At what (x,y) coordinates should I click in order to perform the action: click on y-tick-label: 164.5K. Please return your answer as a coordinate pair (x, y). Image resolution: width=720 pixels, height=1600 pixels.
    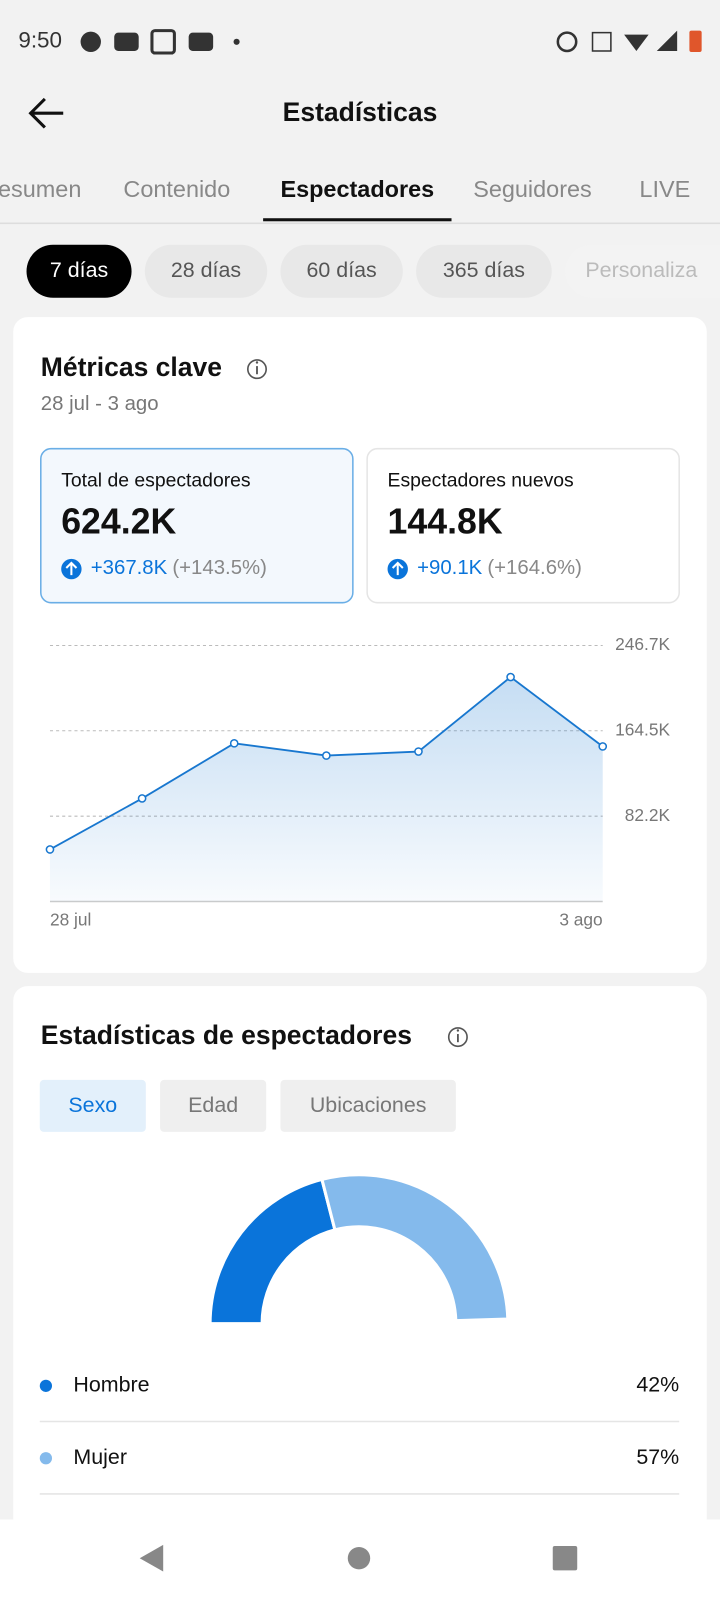
    Looking at the image, I should click on (642, 729).